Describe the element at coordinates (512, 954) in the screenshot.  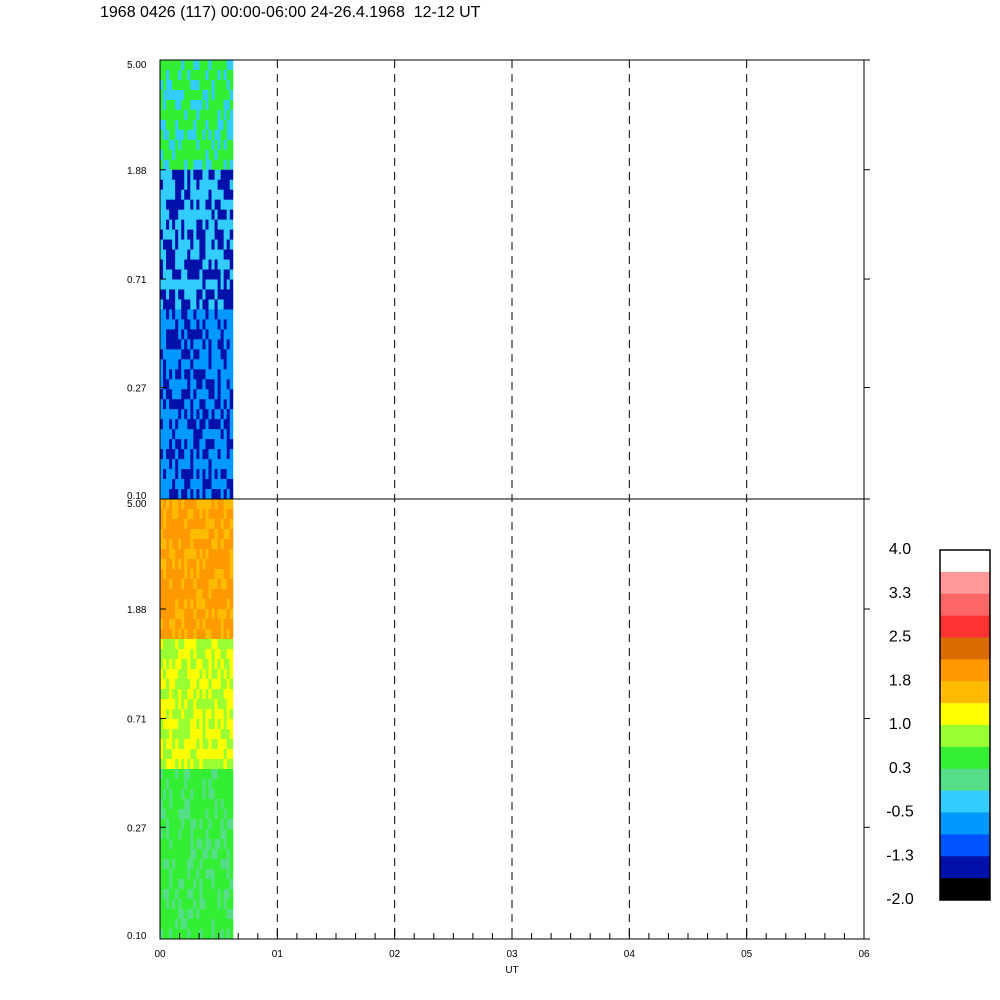
I see `x-tick-label: 03` at that location.